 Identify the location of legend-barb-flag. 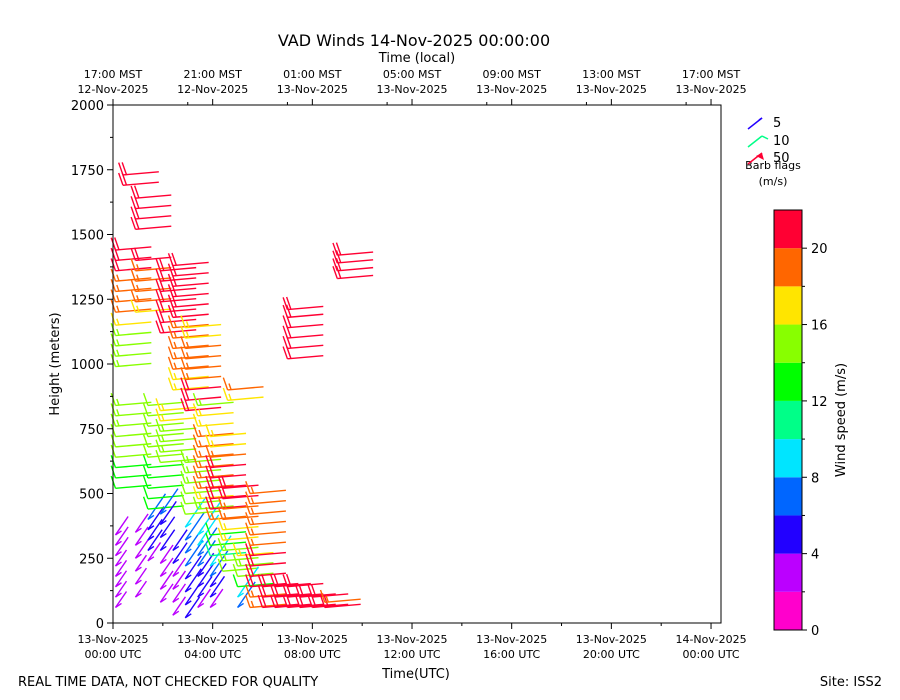
(760, 156).